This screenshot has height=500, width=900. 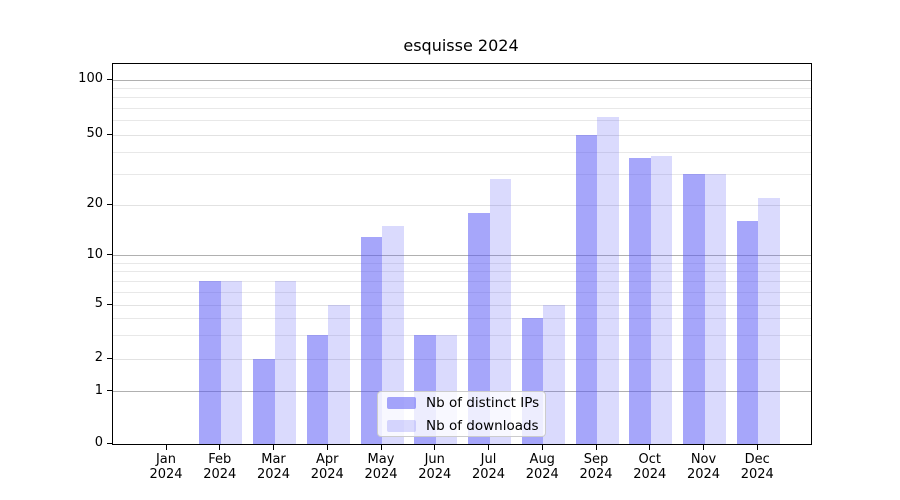 What do you see at coordinates (98, 442) in the screenshot?
I see `y-axis-tick-label: 0` at bounding box center [98, 442].